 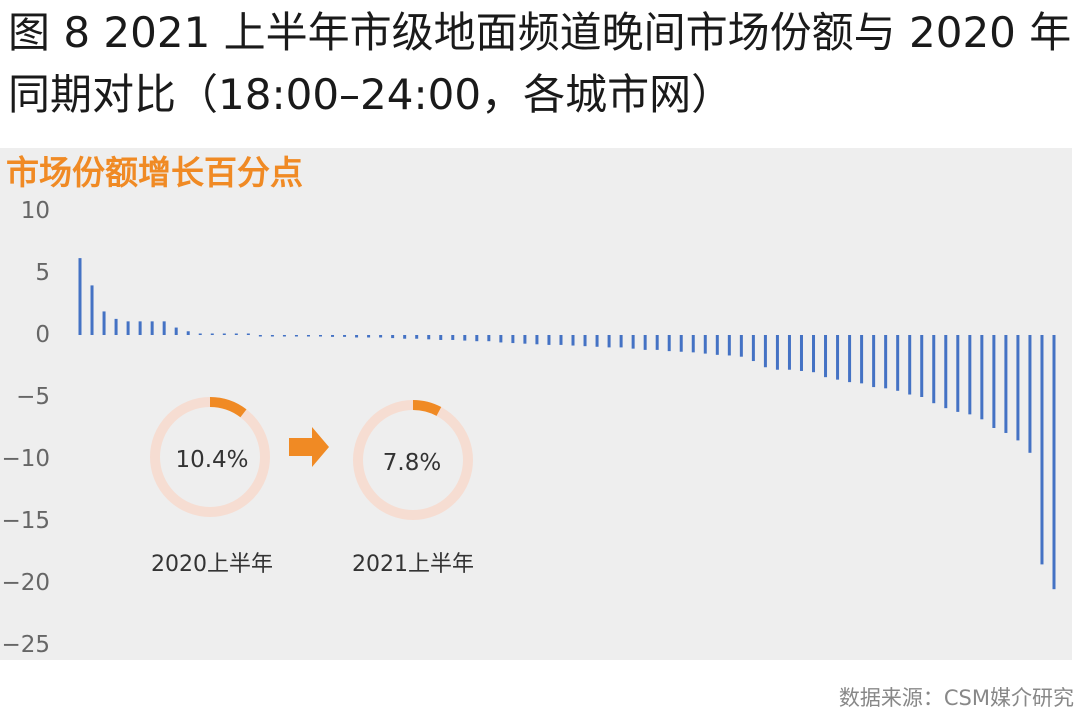 I want to click on y-axis-label: 市场份额增长百分点, so click(x=154, y=172).